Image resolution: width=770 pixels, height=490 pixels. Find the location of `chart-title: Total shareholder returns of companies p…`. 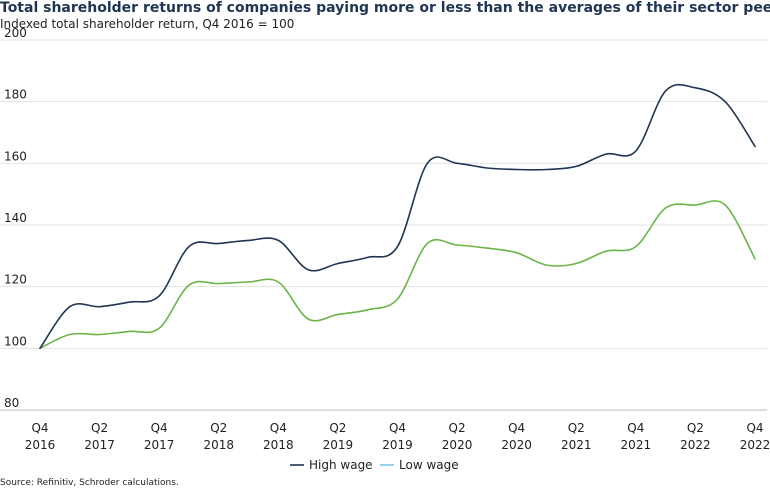

chart-title: Total shareholder returns of companies p… is located at coordinates (385, 8).